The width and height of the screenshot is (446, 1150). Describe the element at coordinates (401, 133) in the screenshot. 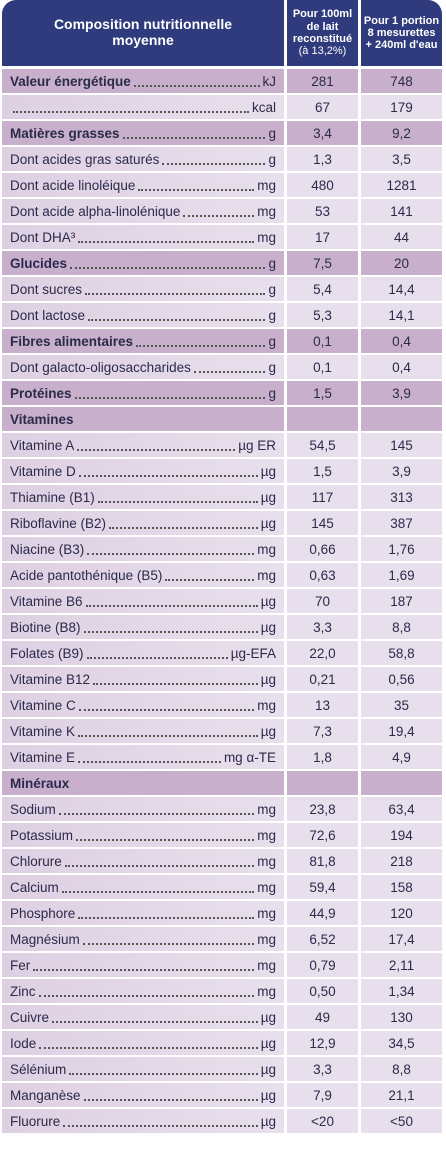

I see `value-cell: 9,2` at that location.